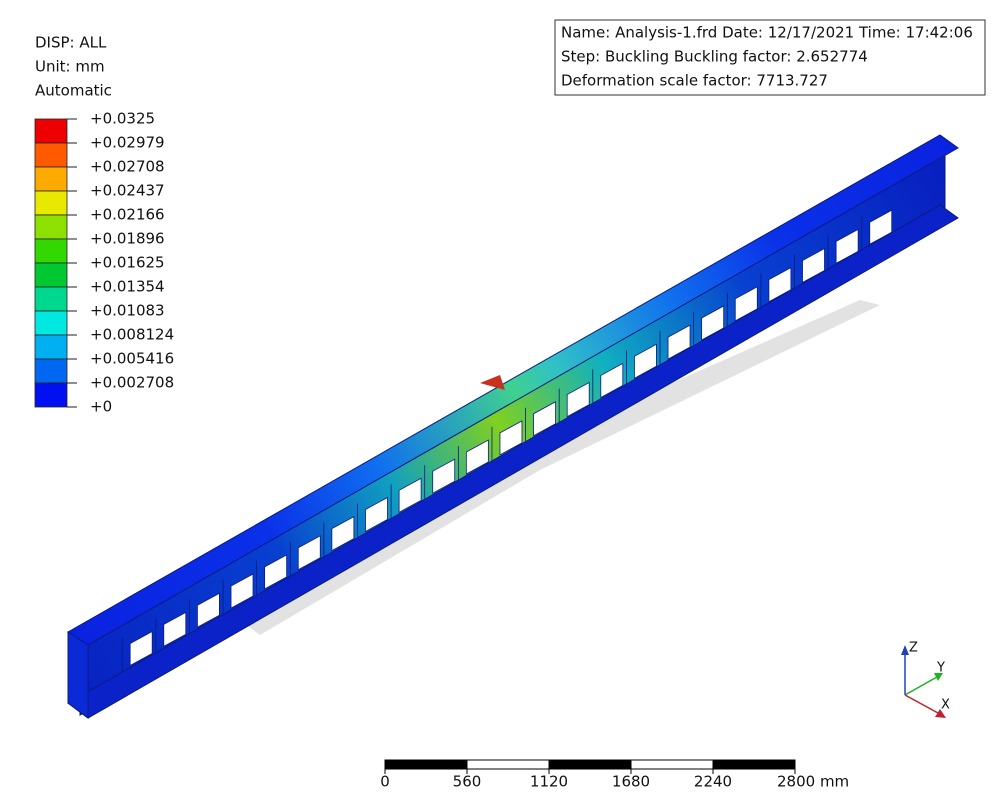  Describe the element at coordinates (127, 287) in the screenshot. I see `legend-label: +0.01354` at that location.